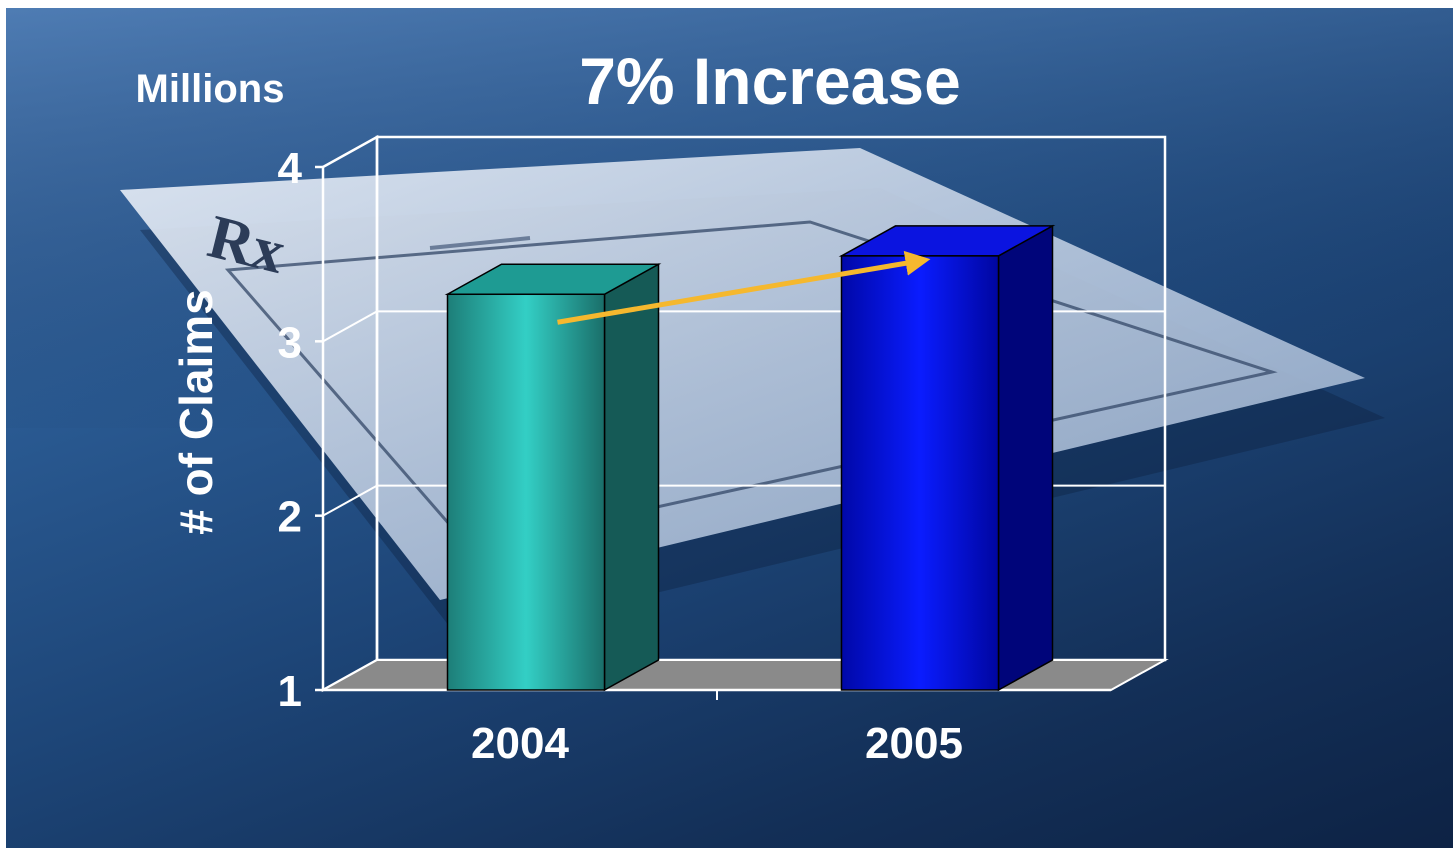 The height and width of the screenshot is (857, 1453). I want to click on x-tick-label: 2005, so click(914, 743).